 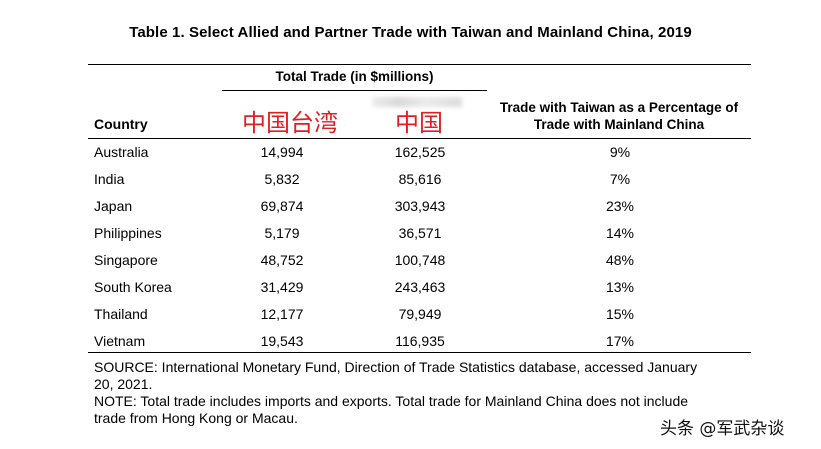 What do you see at coordinates (620, 287) in the screenshot?
I see `percentage-cell: 13%` at bounding box center [620, 287].